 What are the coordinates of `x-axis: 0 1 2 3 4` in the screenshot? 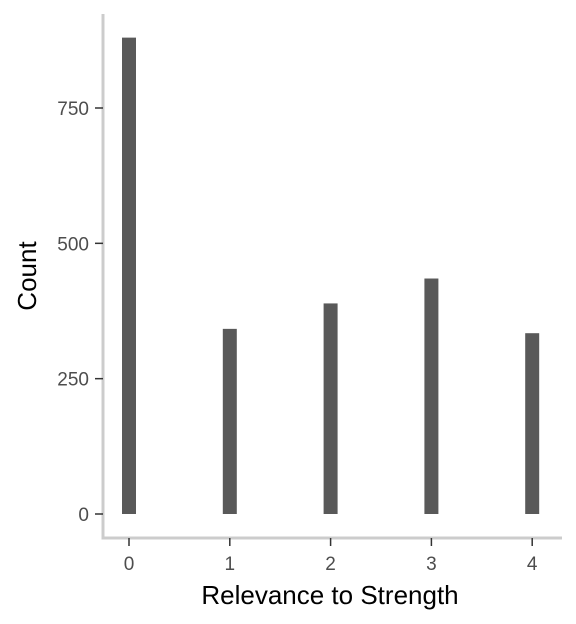 It's located at (332, 556).